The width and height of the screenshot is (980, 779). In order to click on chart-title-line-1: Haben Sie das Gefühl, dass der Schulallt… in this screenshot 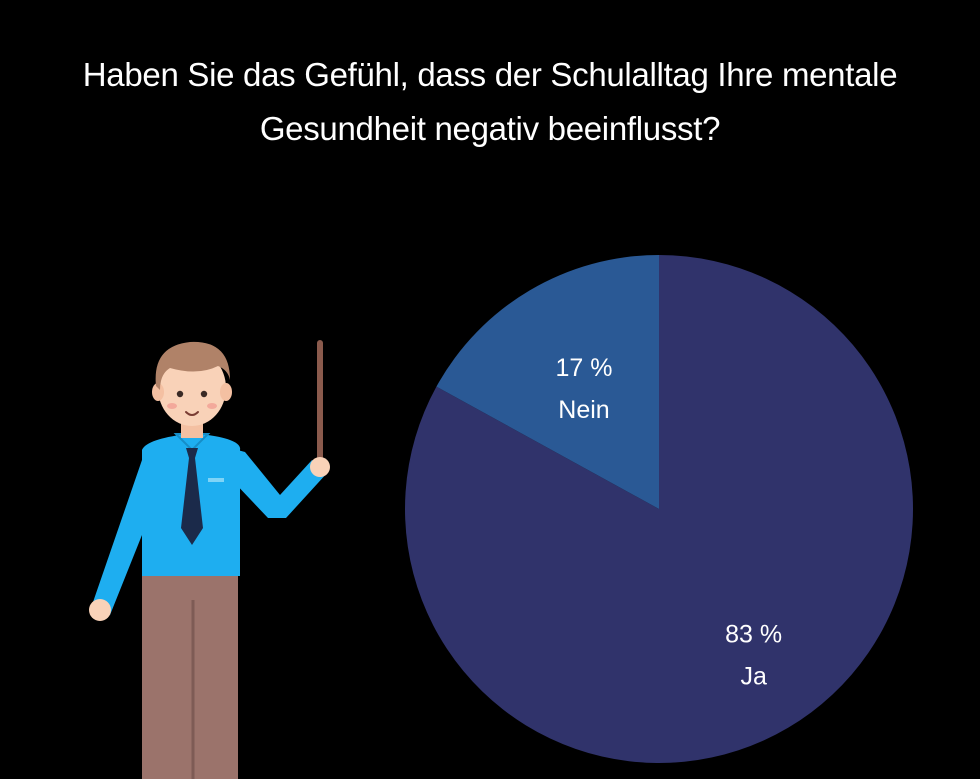, I will do `click(490, 74)`.